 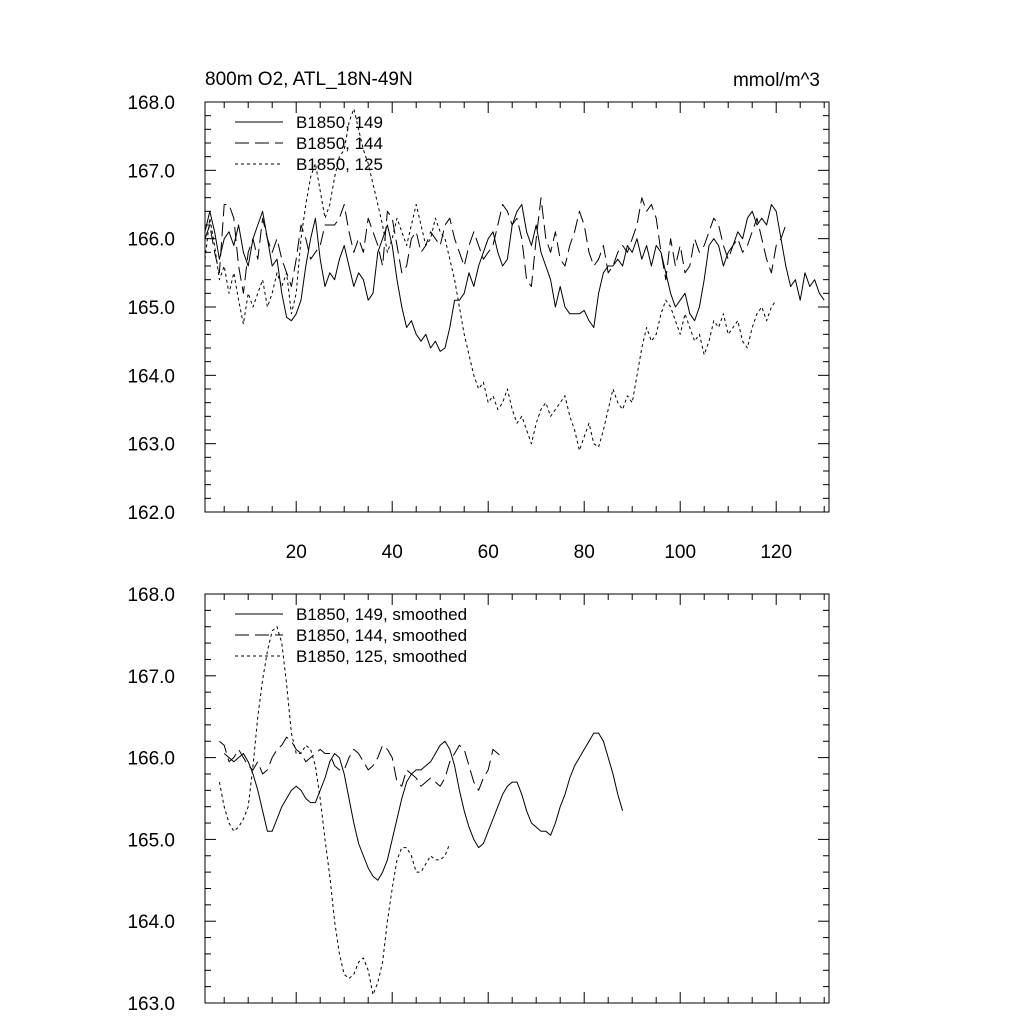 I want to click on x-tick-label: 100, so click(x=680, y=552).